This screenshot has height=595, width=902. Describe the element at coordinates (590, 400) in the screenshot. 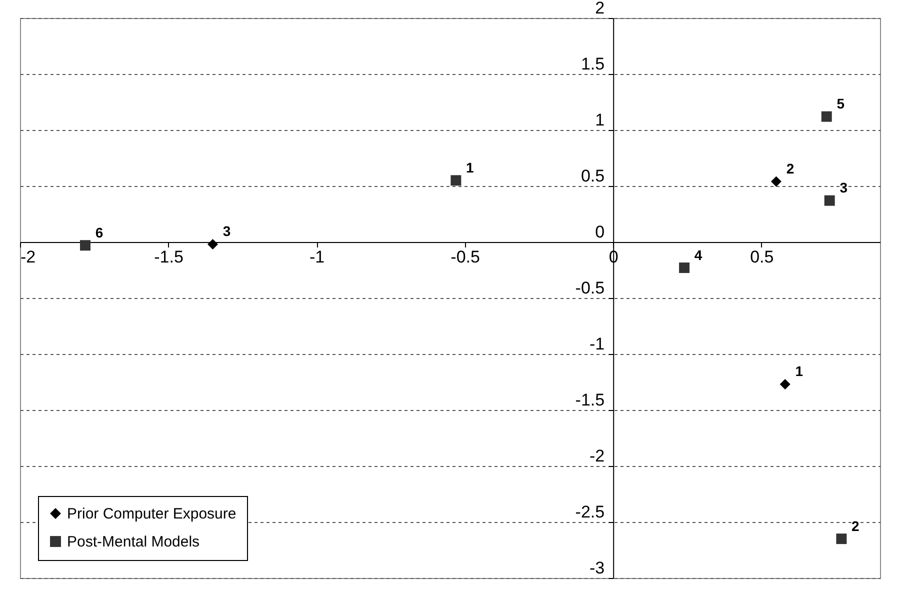

I see `y-tick-label: -1.5` at that location.